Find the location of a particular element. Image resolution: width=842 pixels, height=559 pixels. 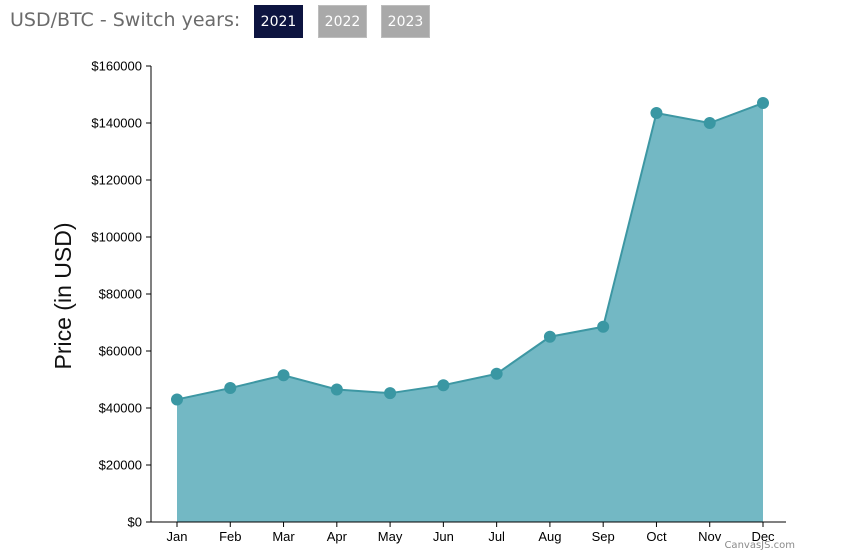

x-tick-label: Mar is located at coordinates (283, 536).